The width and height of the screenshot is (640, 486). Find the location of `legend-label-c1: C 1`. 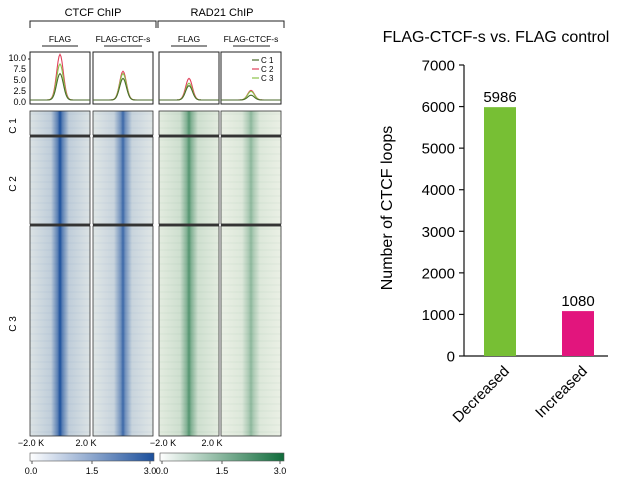

legend-label-c1: C 1 is located at coordinates (267, 60).